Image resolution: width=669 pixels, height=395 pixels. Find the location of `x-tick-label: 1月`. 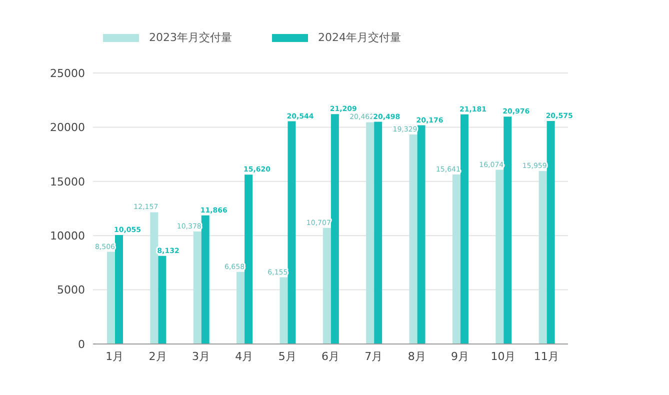

x-tick-label: 1月 is located at coordinates (115, 356).